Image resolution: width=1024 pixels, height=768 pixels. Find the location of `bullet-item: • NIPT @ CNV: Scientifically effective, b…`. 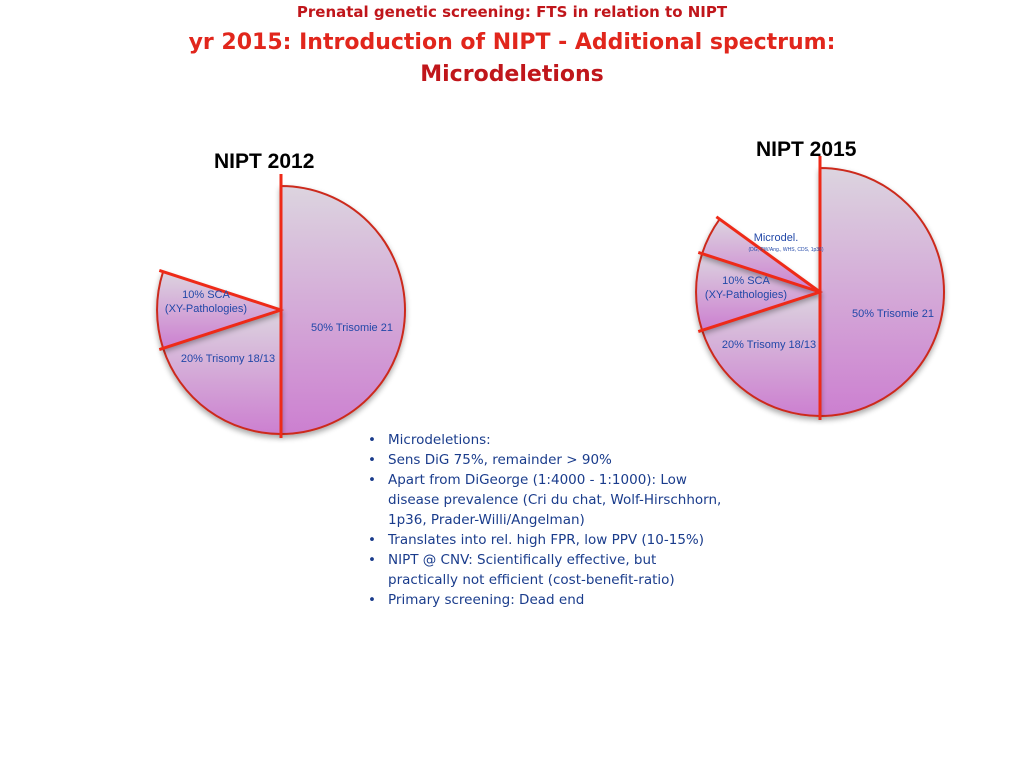

bullet-item: • NIPT @ CNV: Scientifically effective, b… is located at coordinates (521, 570).